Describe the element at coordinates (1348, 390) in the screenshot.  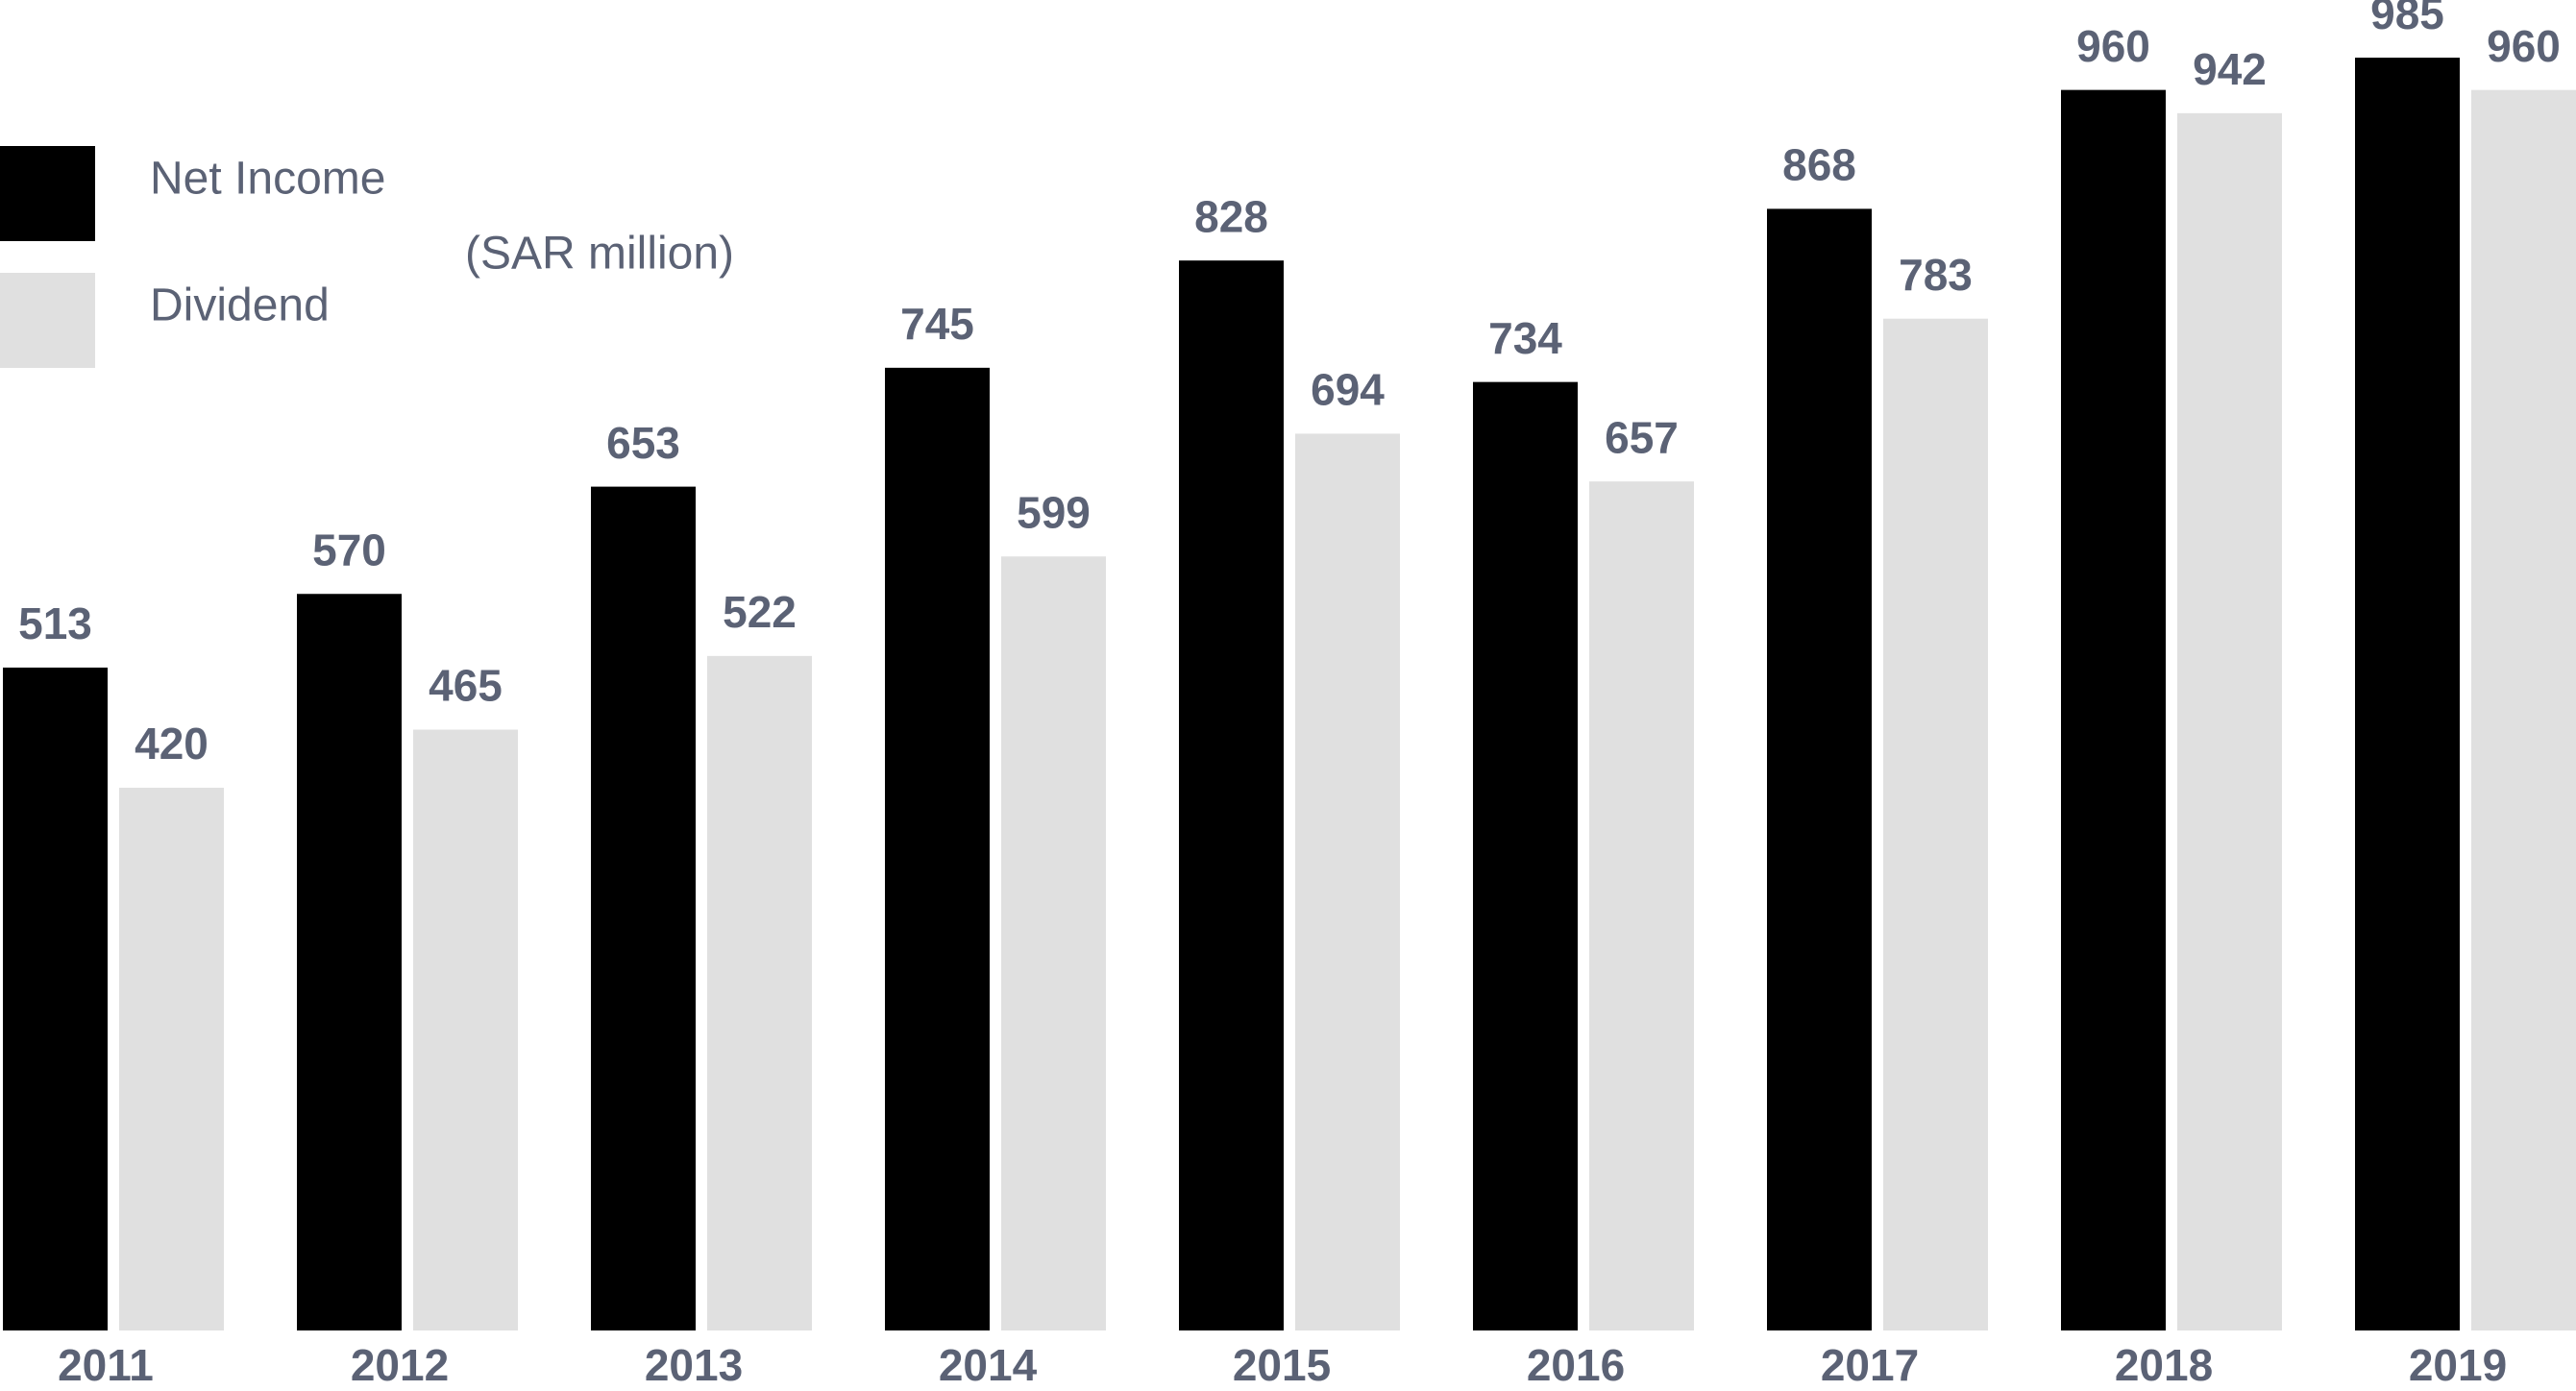
I see `value-label: 694` at that location.